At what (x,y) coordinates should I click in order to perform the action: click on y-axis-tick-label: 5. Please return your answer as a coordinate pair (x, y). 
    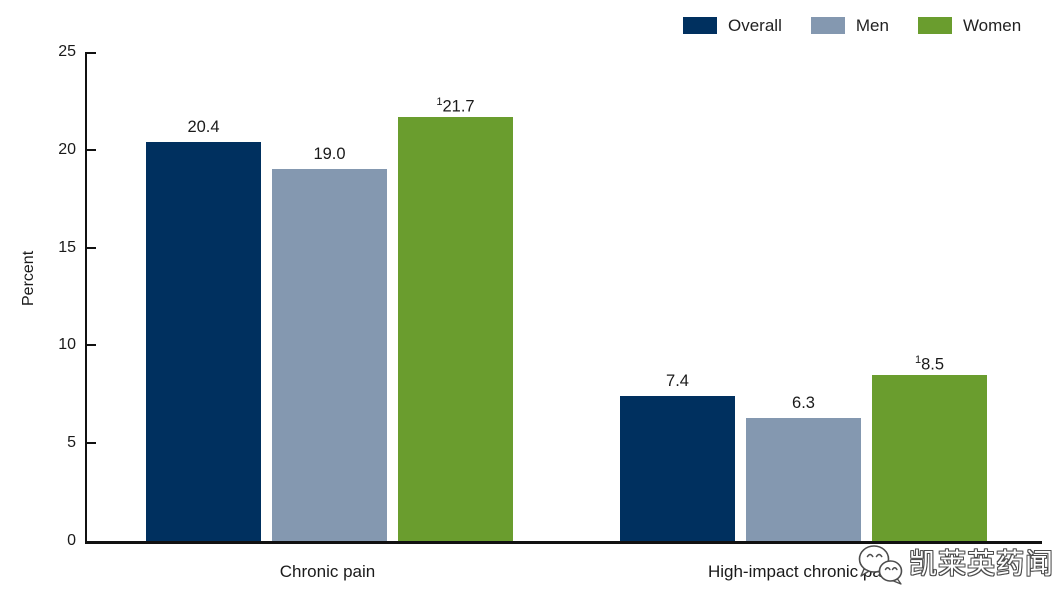
    Looking at the image, I should click on (71, 442).